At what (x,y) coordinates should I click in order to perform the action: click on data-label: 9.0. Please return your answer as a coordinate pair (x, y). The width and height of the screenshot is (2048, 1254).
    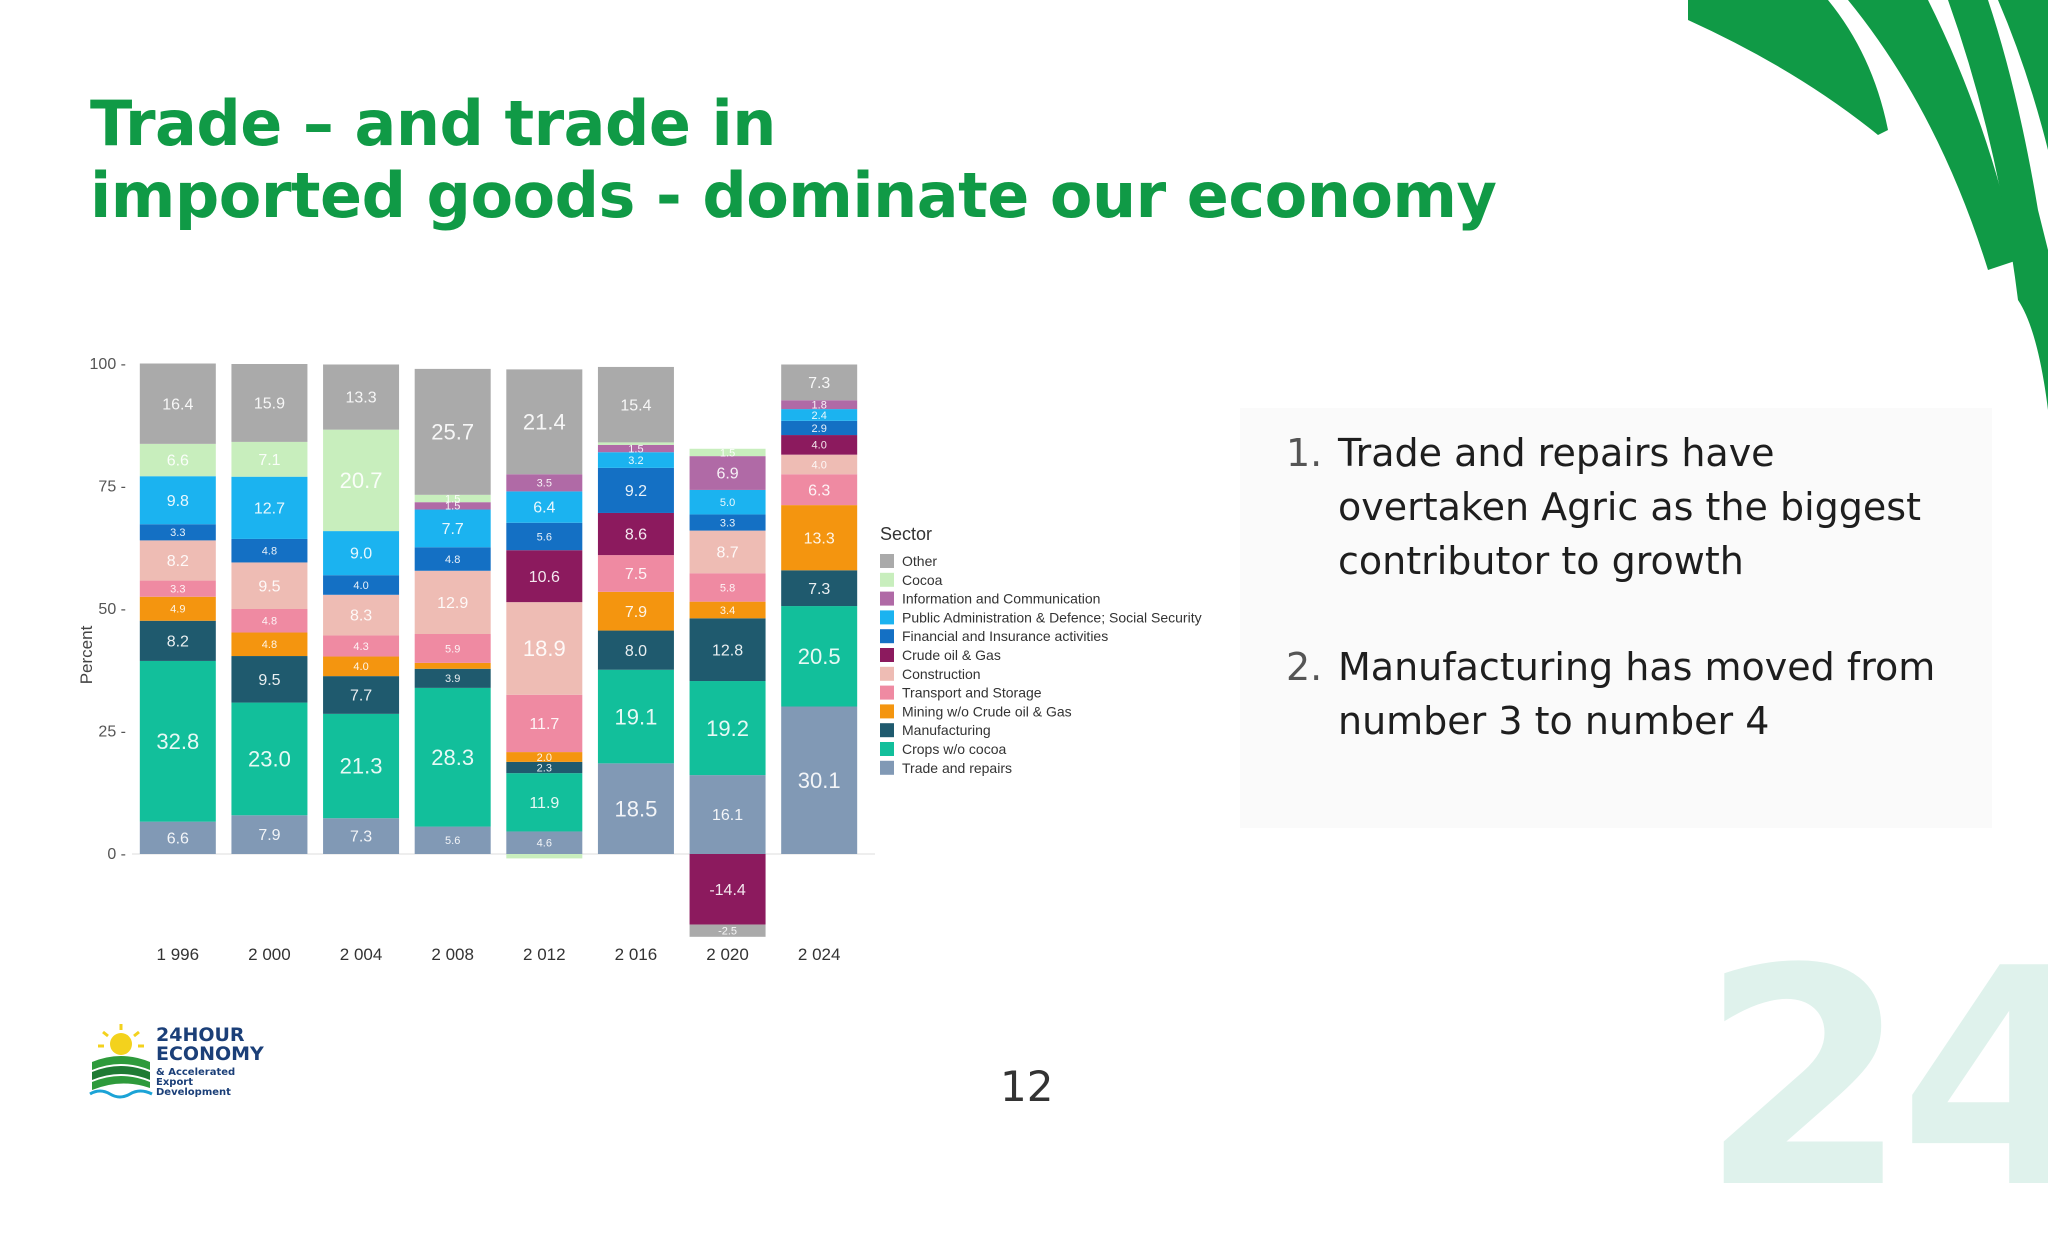
    Looking at the image, I should click on (361, 554).